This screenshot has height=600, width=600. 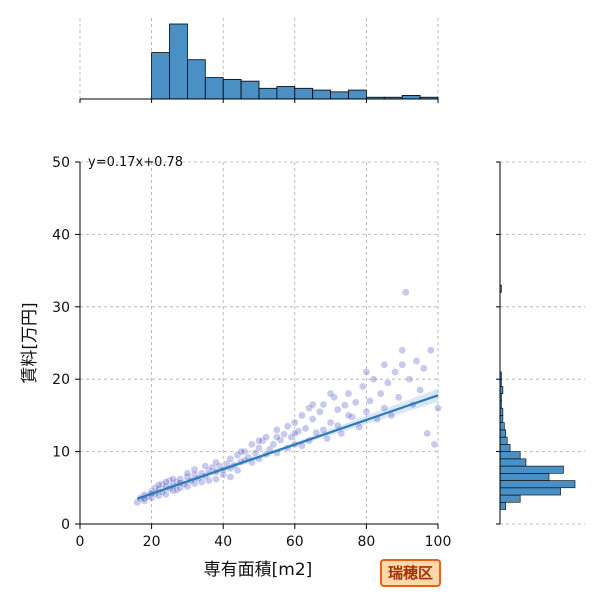 I want to click on x-tick-label: 100, so click(x=438, y=542).